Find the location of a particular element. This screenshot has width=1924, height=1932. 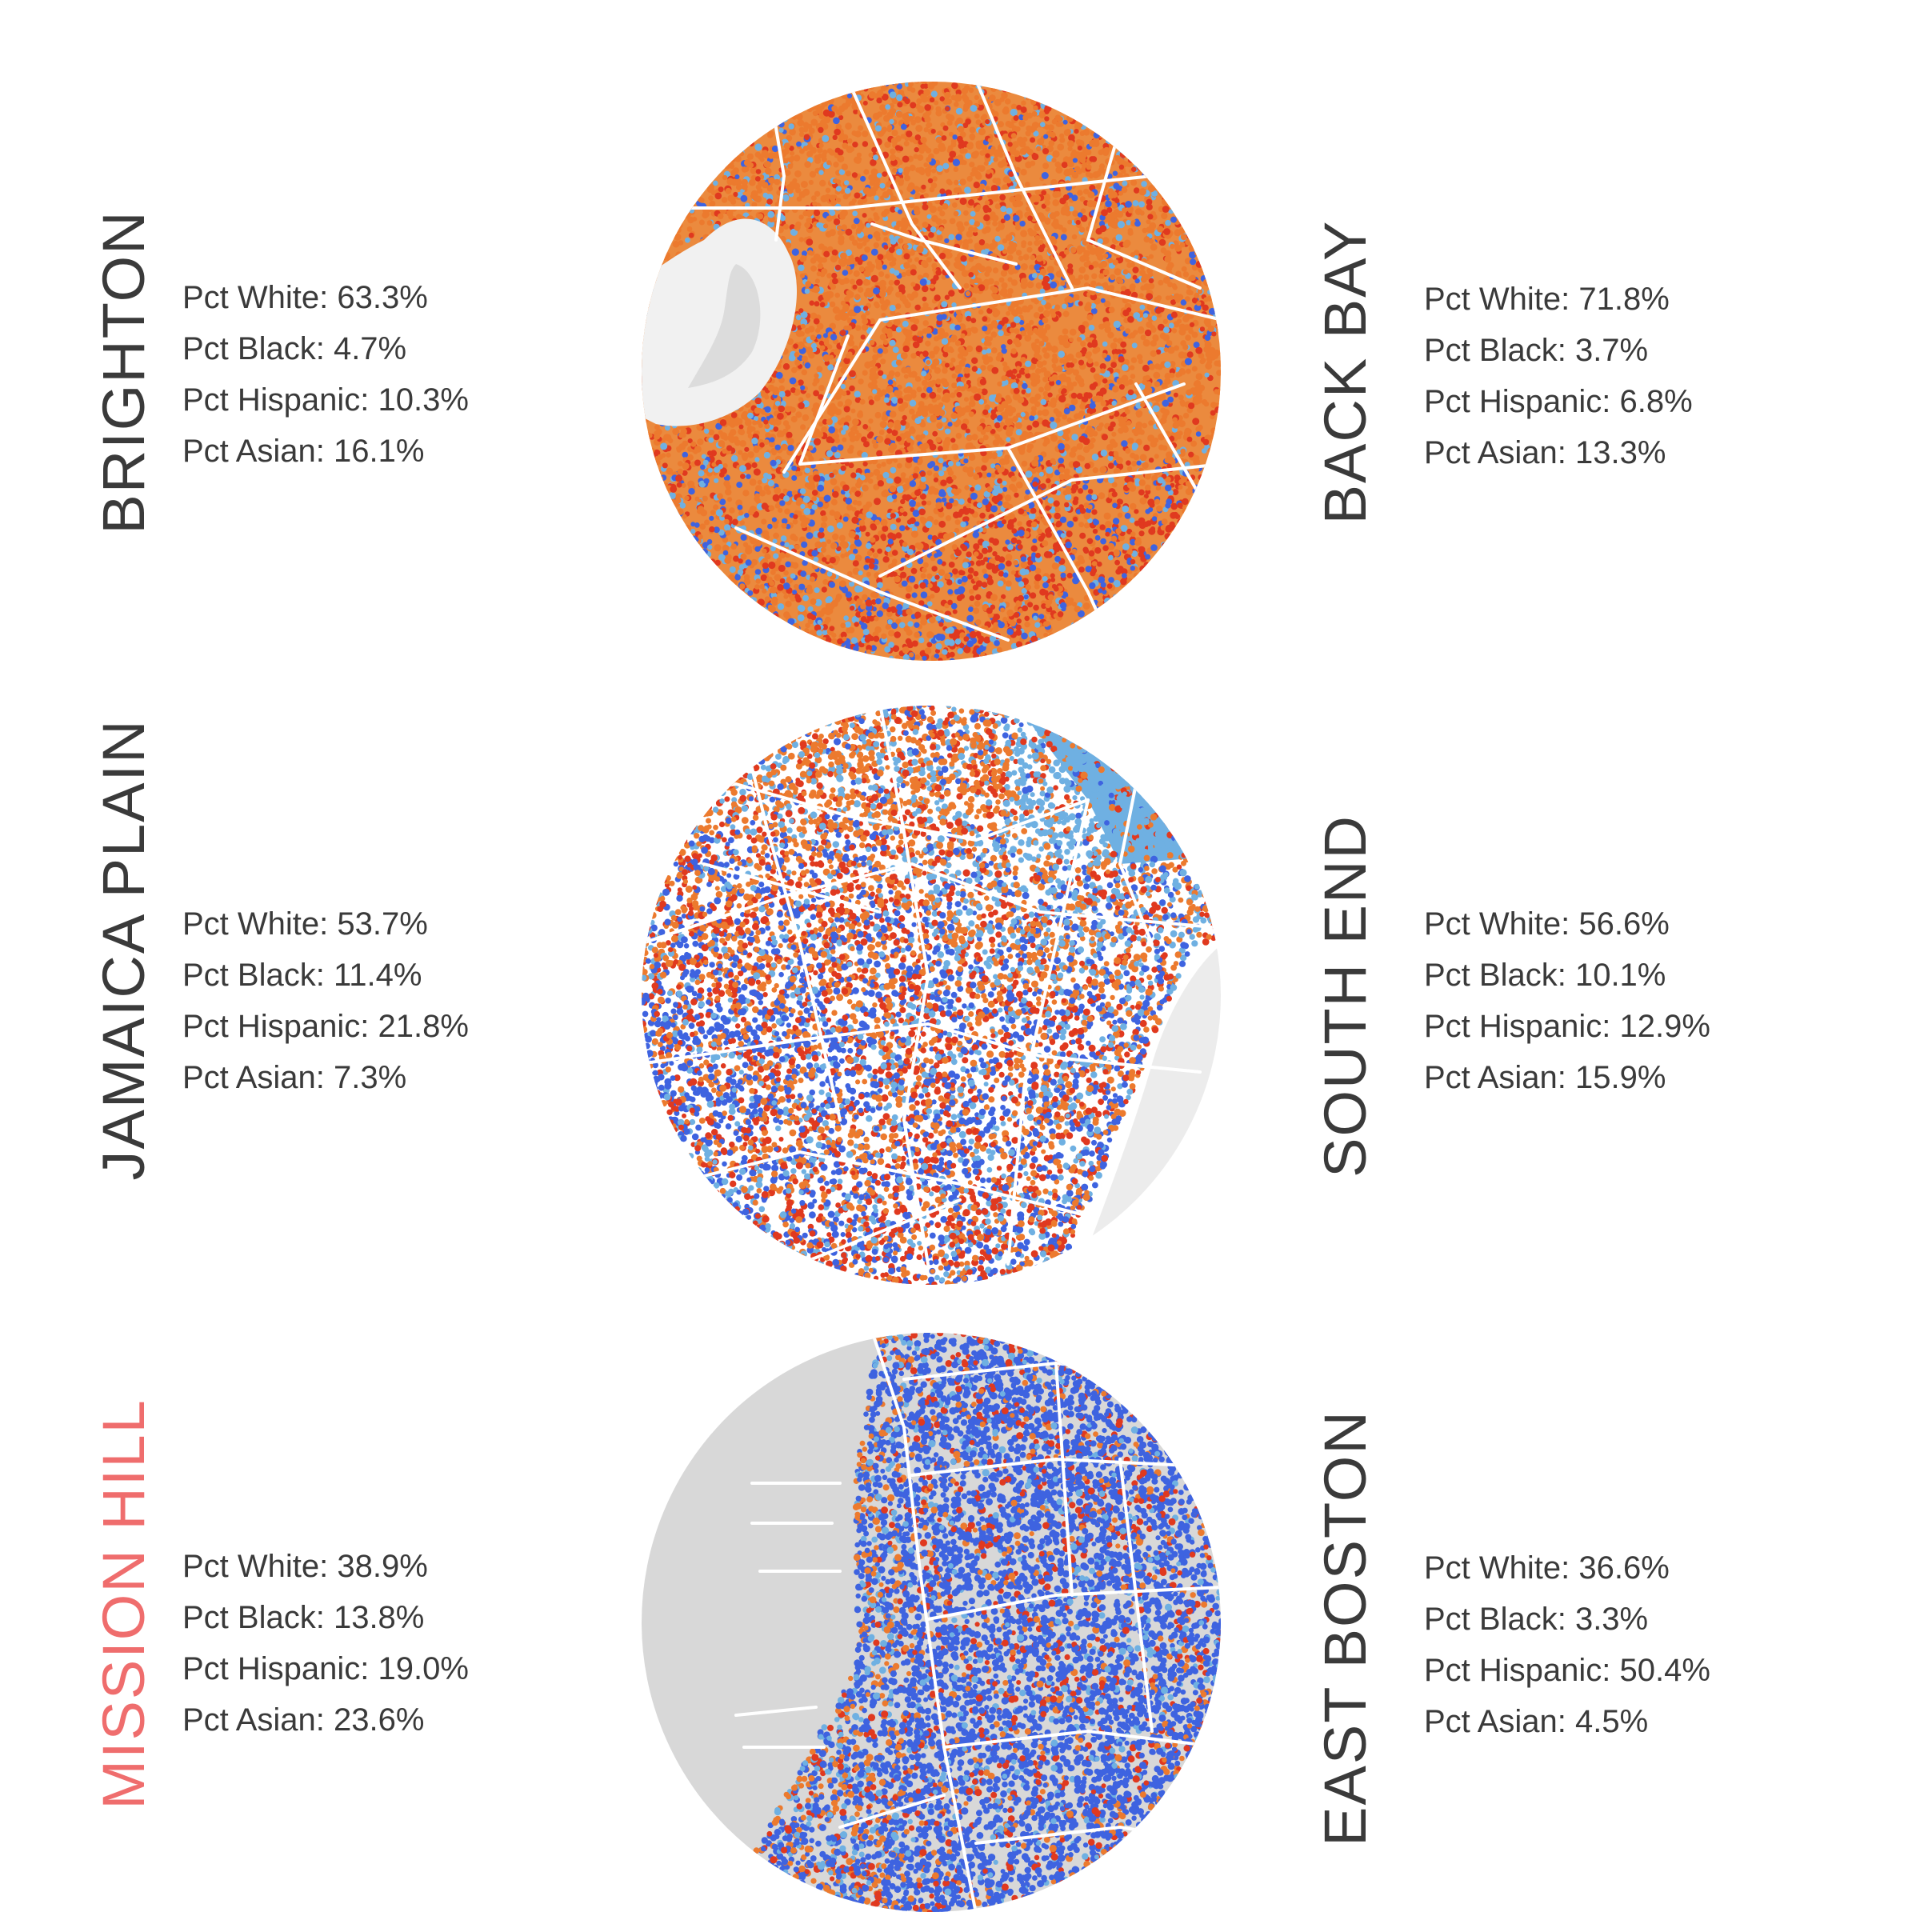

stat-asian: Pct Asian: 16.1% is located at coordinates (406, 451).